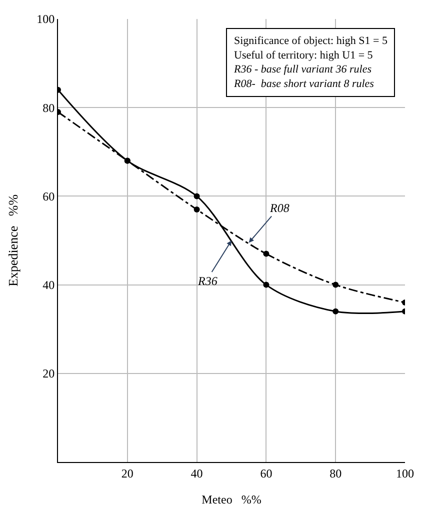 The image size is (426, 516). What do you see at coordinates (303, 84) in the screenshot?
I see `annotation: R08- base short variant 8 rules` at bounding box center [303, 84].